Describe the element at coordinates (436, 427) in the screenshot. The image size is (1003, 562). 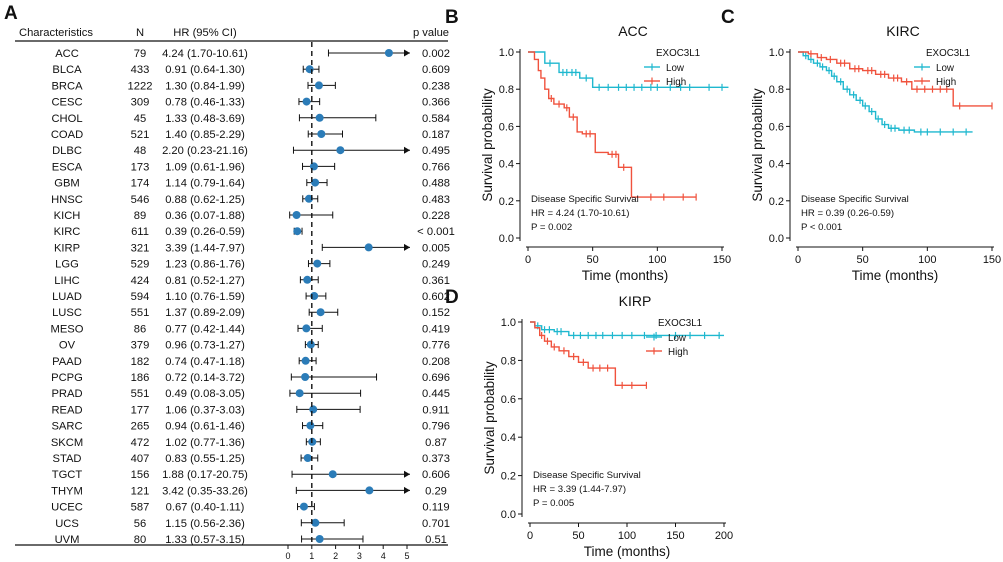
I see `row-p-value: 0.796` at that location.